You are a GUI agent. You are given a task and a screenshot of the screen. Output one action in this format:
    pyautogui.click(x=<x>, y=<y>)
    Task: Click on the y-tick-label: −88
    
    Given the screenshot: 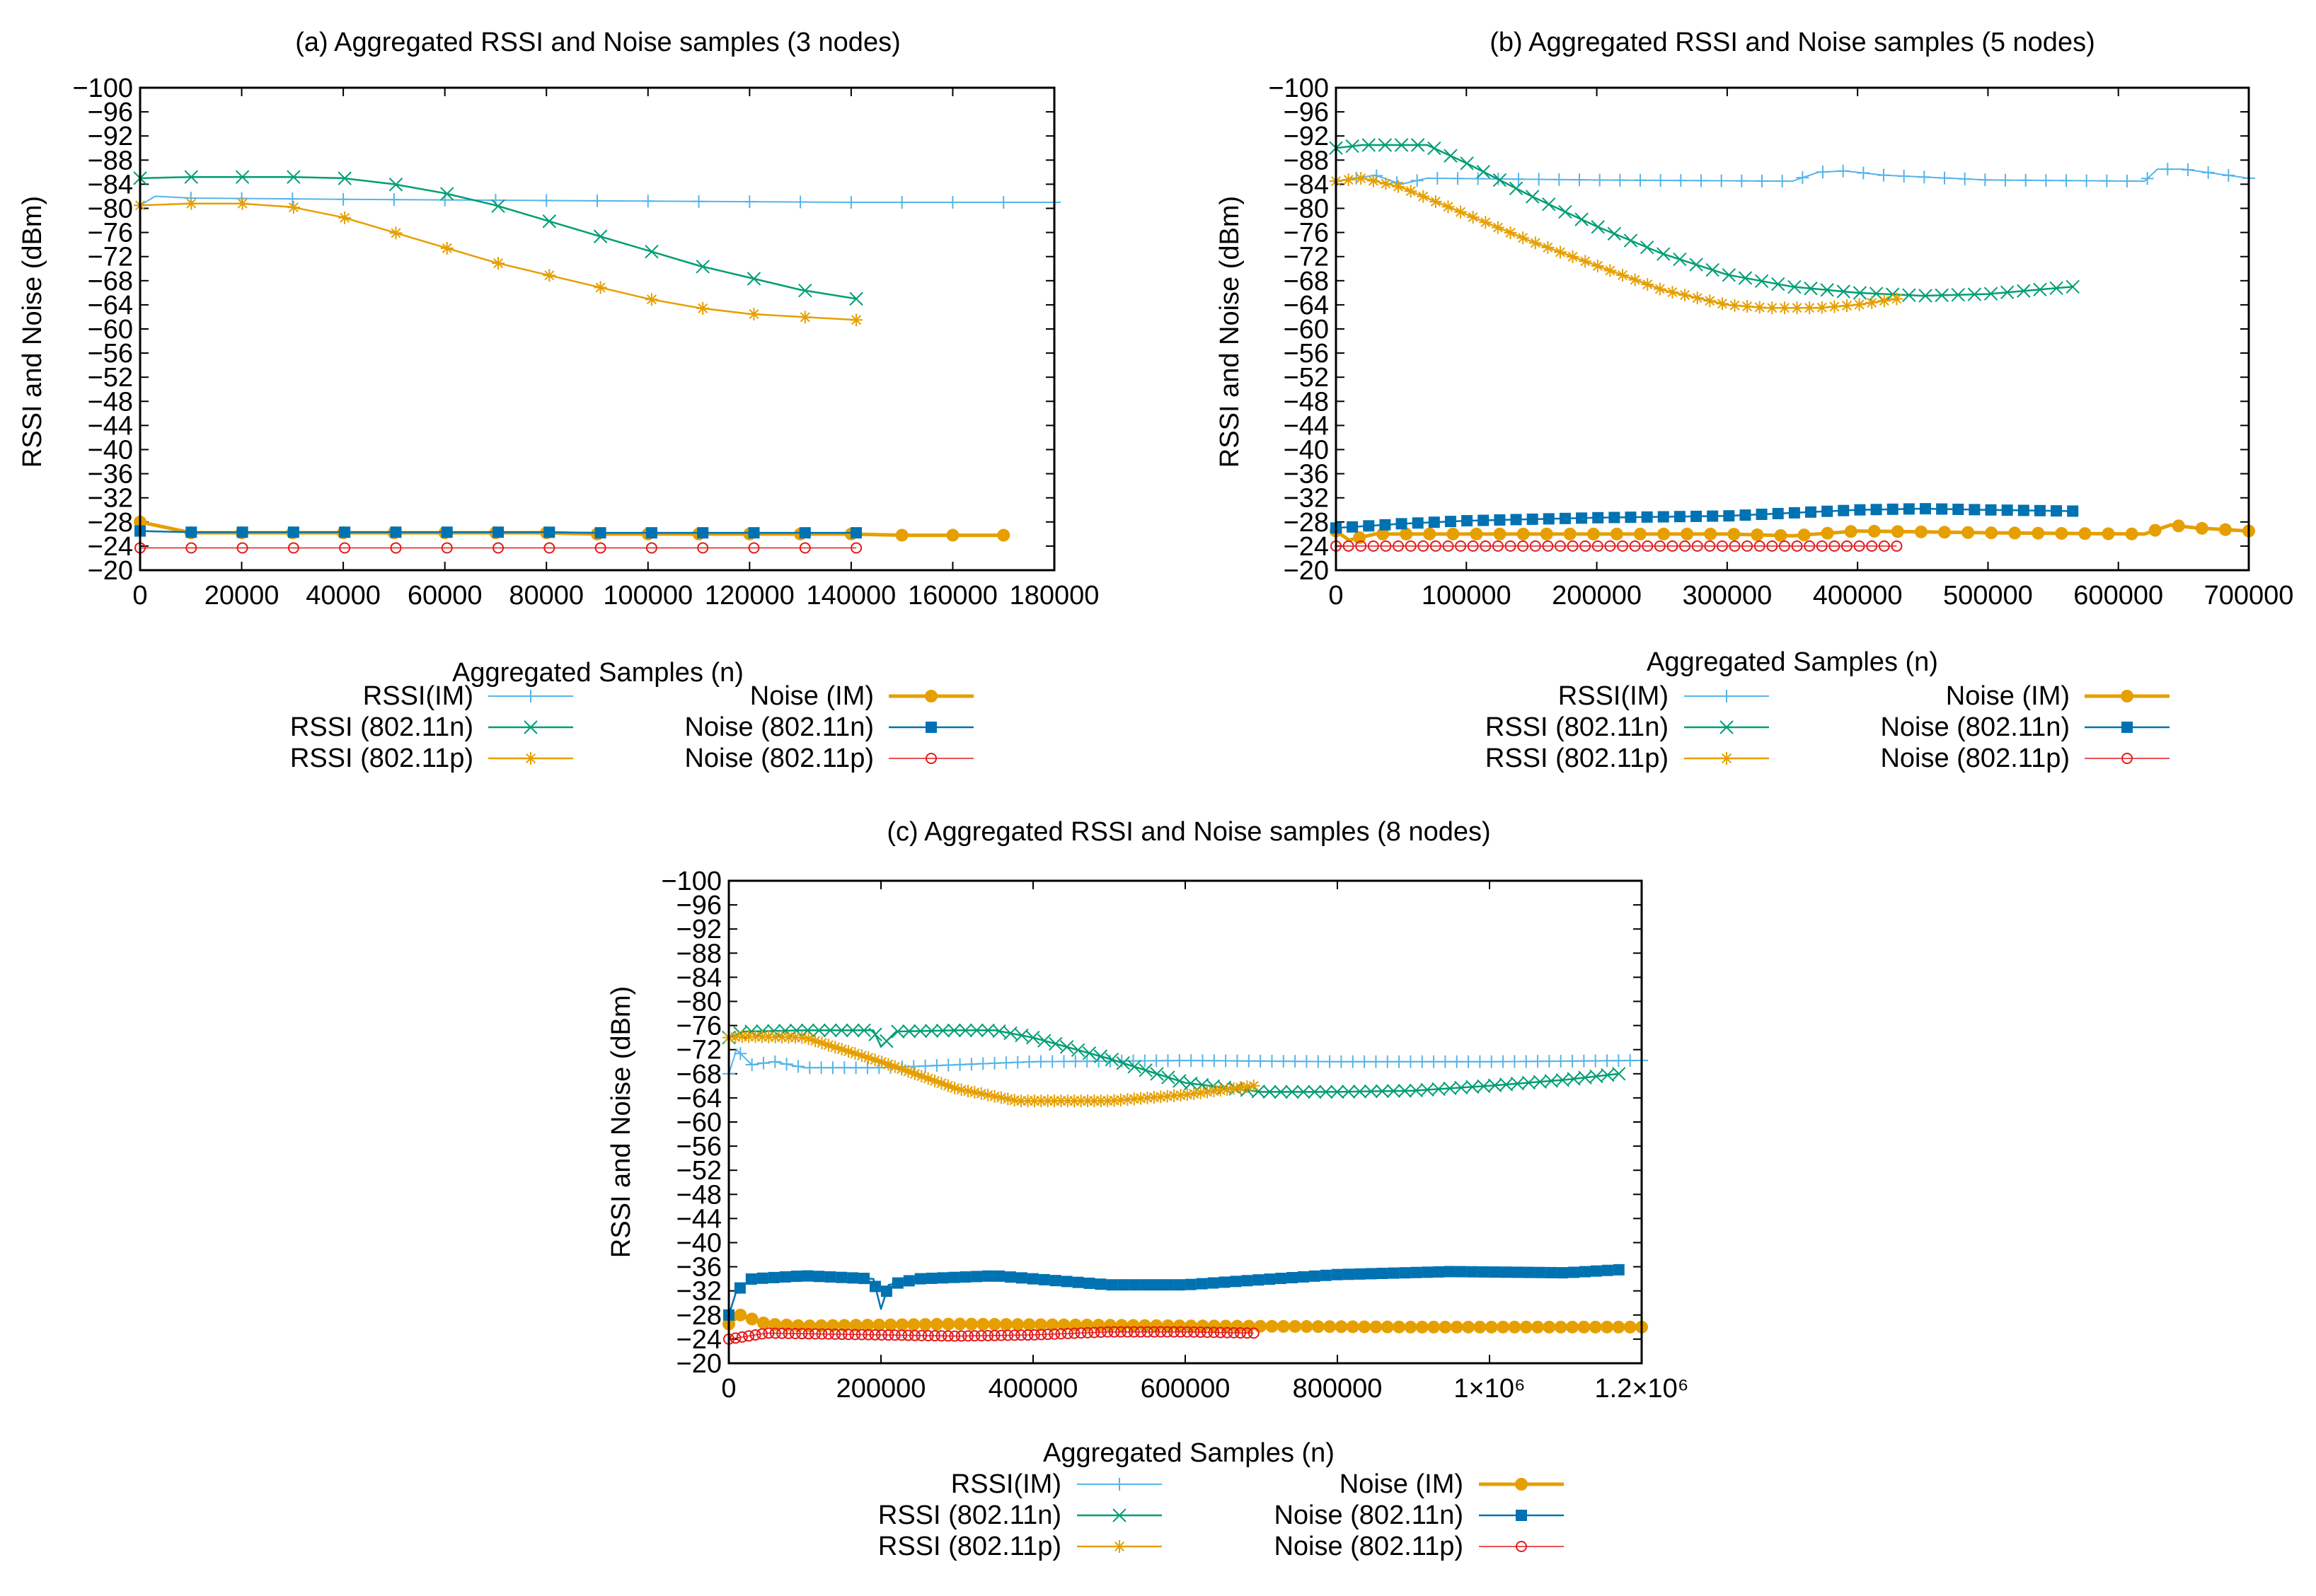 What is the action you would take?
    pyautogui.click(x=699, y=953)
    